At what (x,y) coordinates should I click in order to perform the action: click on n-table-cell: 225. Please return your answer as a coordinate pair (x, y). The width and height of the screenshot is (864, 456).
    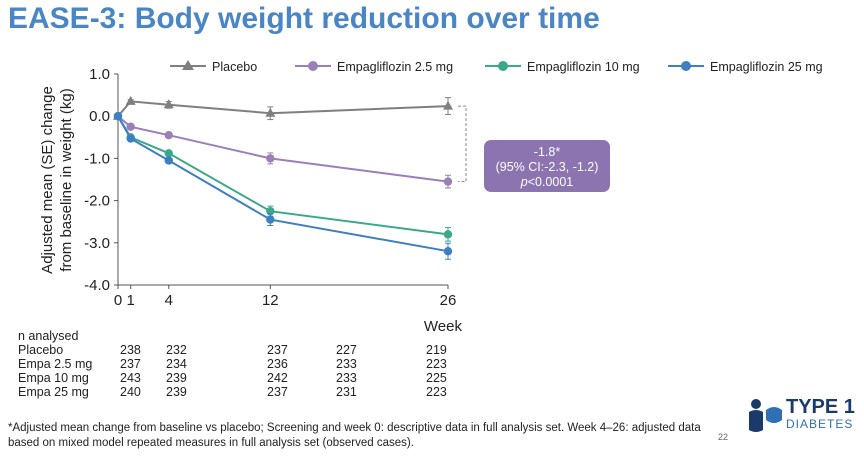
    Looking at the image, I should click on (436, 378).